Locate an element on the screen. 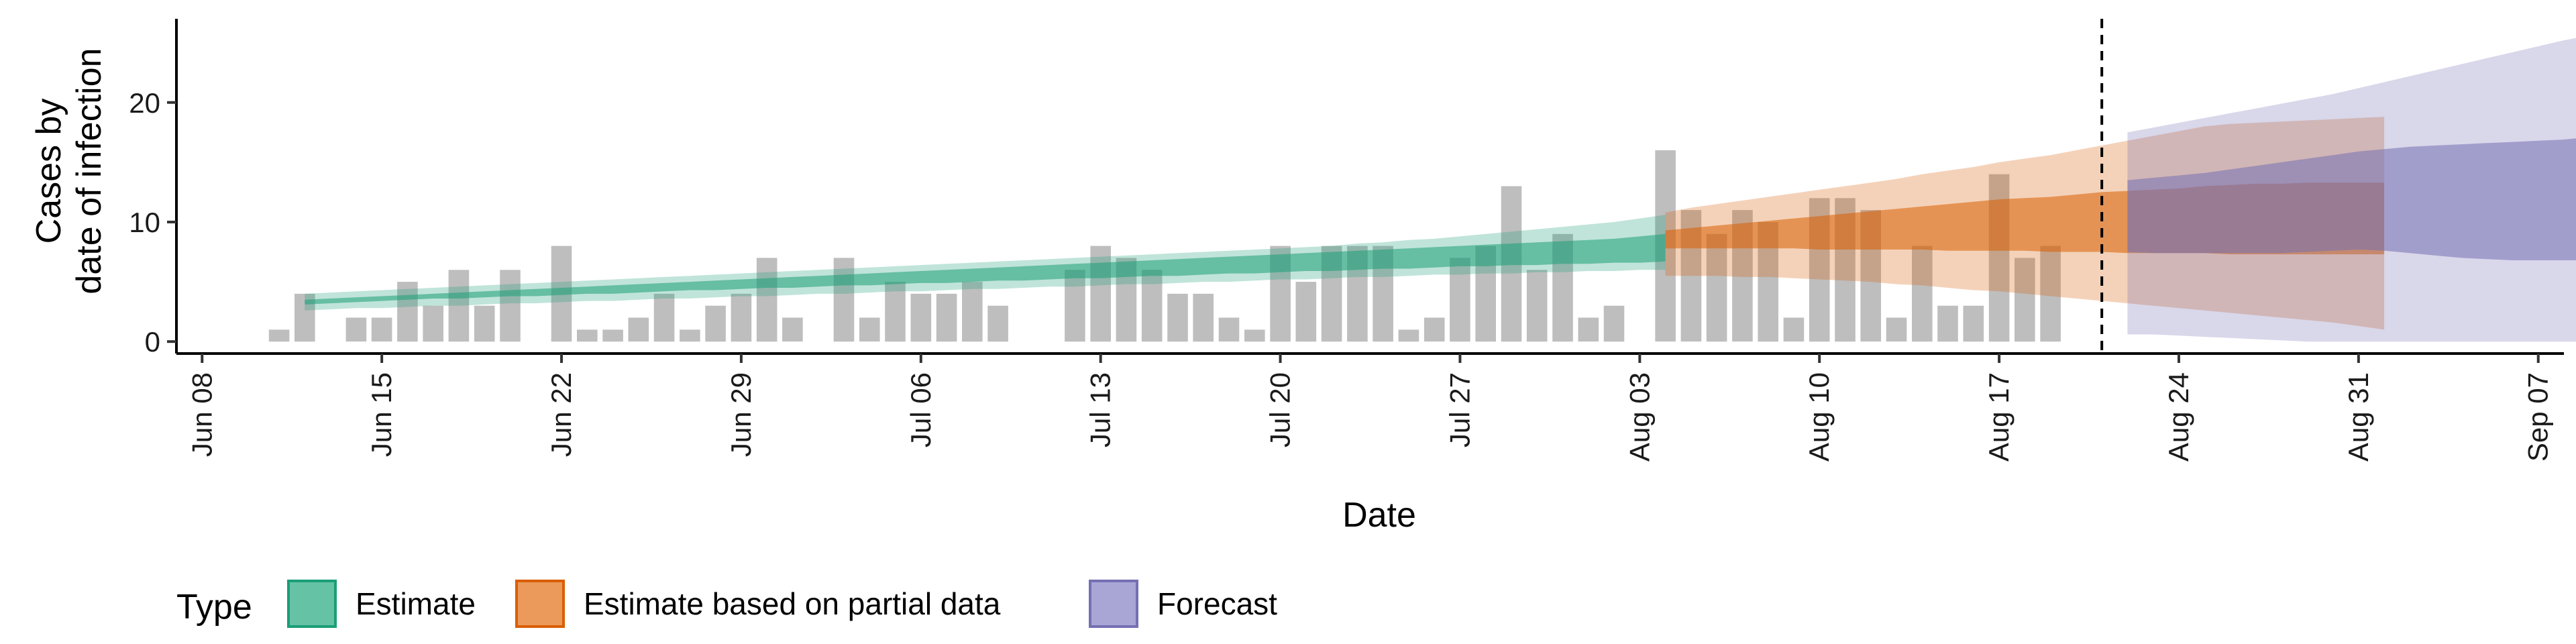 Image resolution: width=2576 pixels, height=644 pixels. x-tick-label: Jun 29 is located at coordinates (741, 414).